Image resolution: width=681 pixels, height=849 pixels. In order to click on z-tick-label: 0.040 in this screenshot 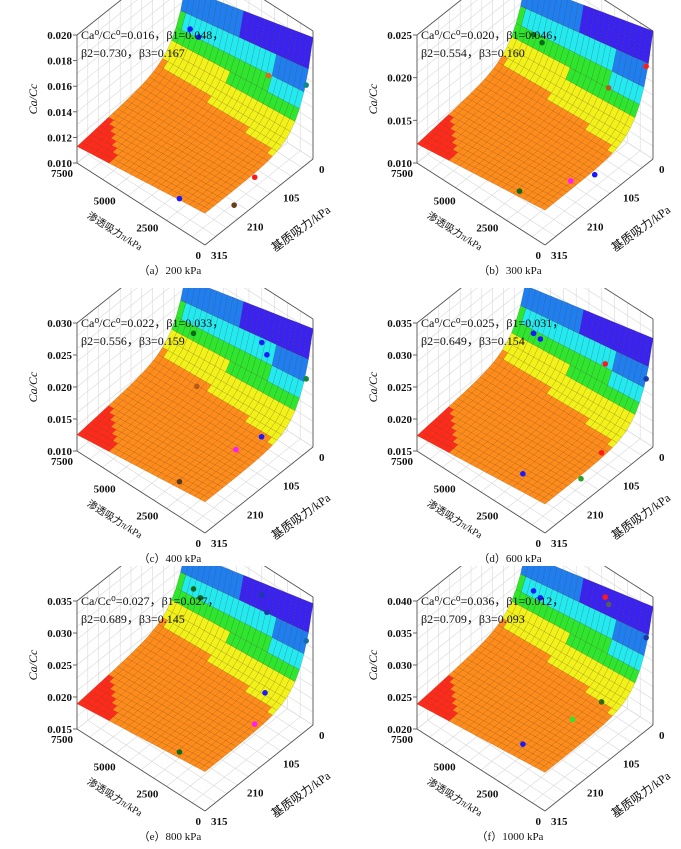, I will do `click(399, 602)`.